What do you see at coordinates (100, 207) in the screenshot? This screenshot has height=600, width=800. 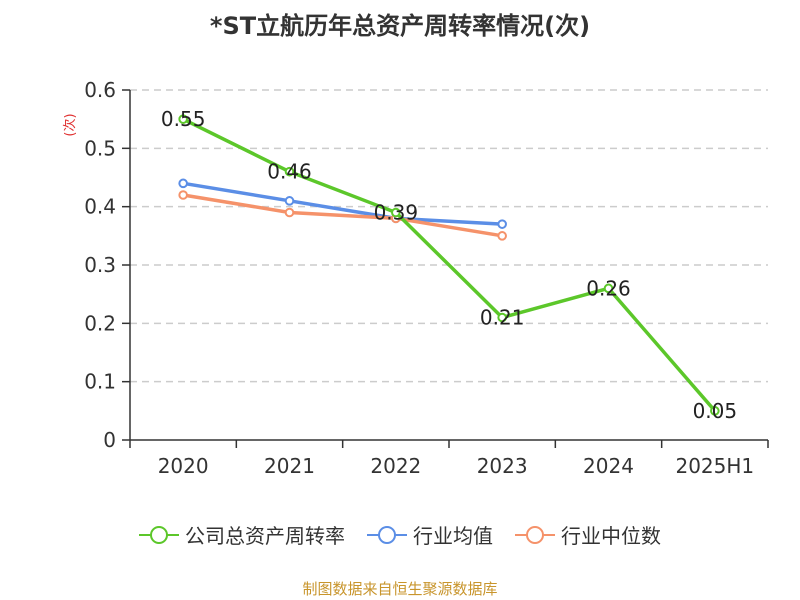 I see `y-tick-label: 0.4` at bounding box center [100, 207].